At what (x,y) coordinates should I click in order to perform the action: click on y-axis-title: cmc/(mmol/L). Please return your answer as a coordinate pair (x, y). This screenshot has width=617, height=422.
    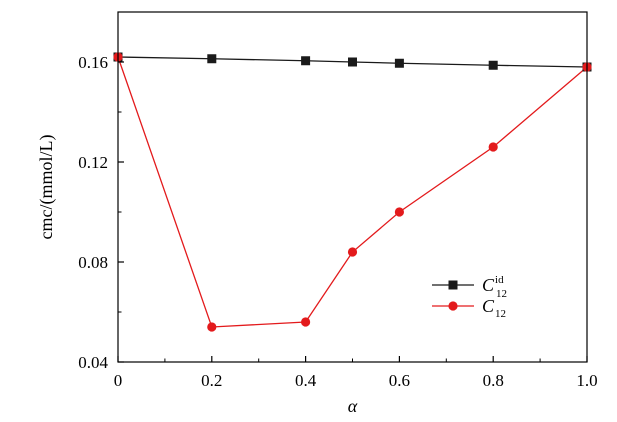
    Looking at the image, I should click on (46, 187).